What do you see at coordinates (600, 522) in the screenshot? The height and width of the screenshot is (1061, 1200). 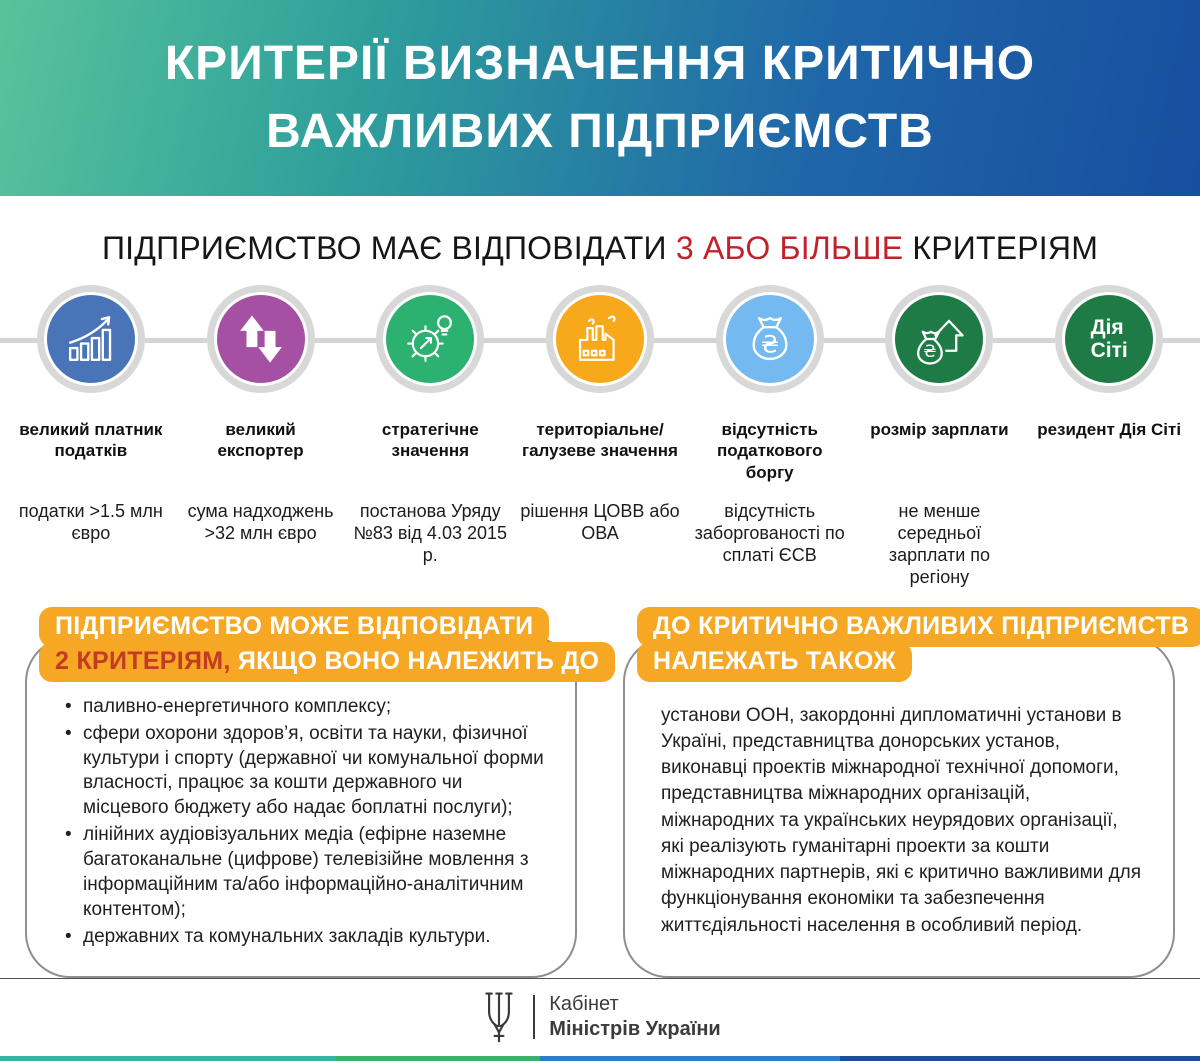 I see `criterion-subtitle: рішення ЦОВВ або ОВА` at bounding box center [600, 522].